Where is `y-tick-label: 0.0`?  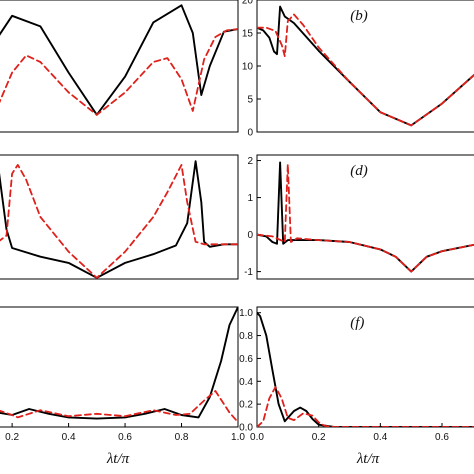 y-tick-label: 0.0 is located at coordinates (246, 428).